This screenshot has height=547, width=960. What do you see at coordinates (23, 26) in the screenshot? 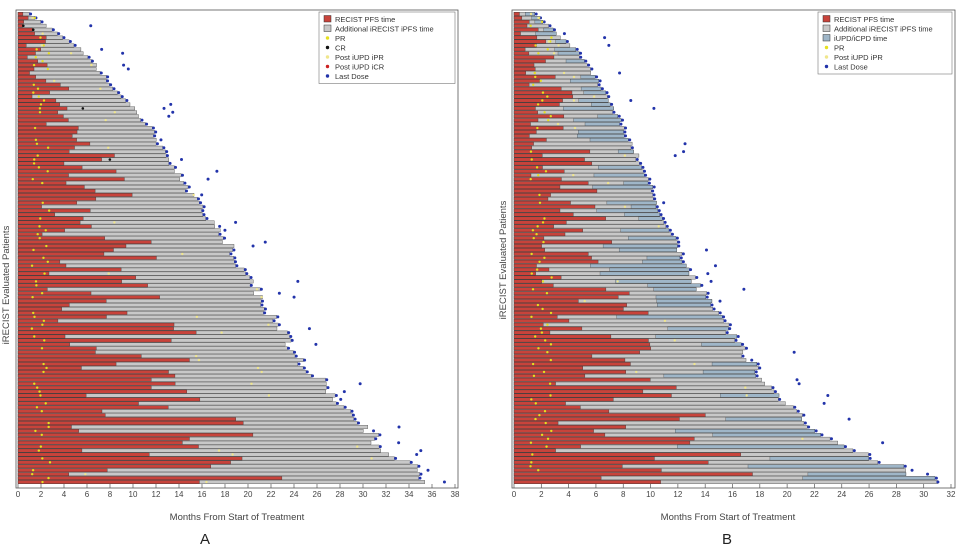
I see `marker-cr` at bounding box center [23, 26].